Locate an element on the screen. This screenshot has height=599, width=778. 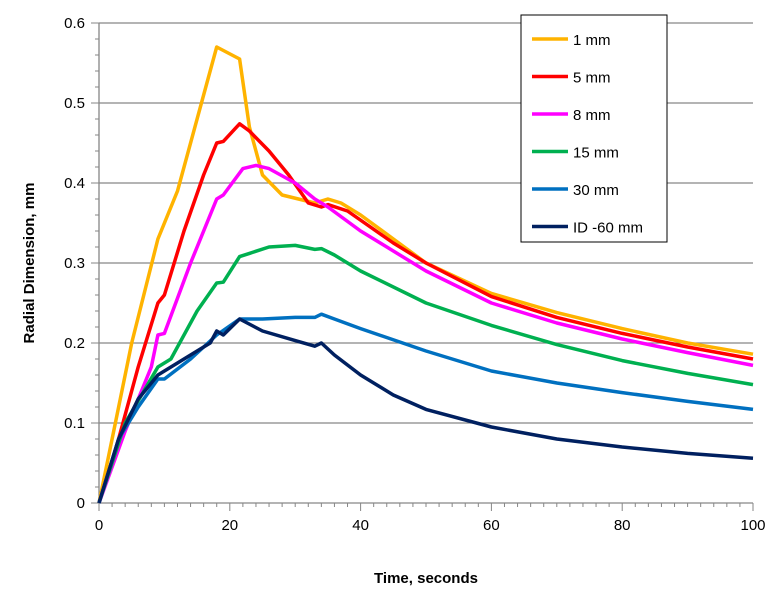
legend: 1 mm 5 mm 8 mm 15 mm 30 mm ID -60 mm is located at coordinates (594, 128).